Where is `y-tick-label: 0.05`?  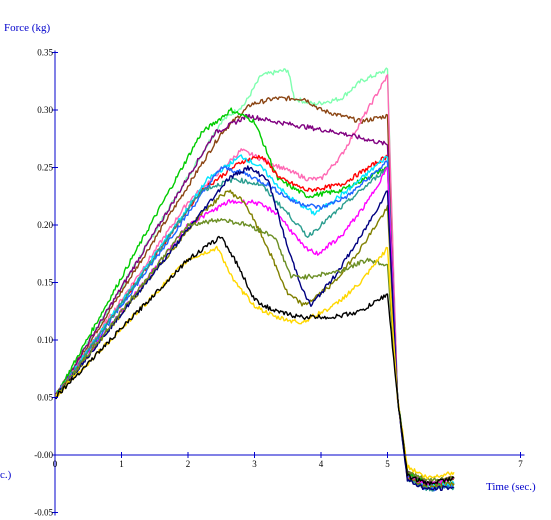 y-tick-label: 0.05 is located at coordinates (45, 398).